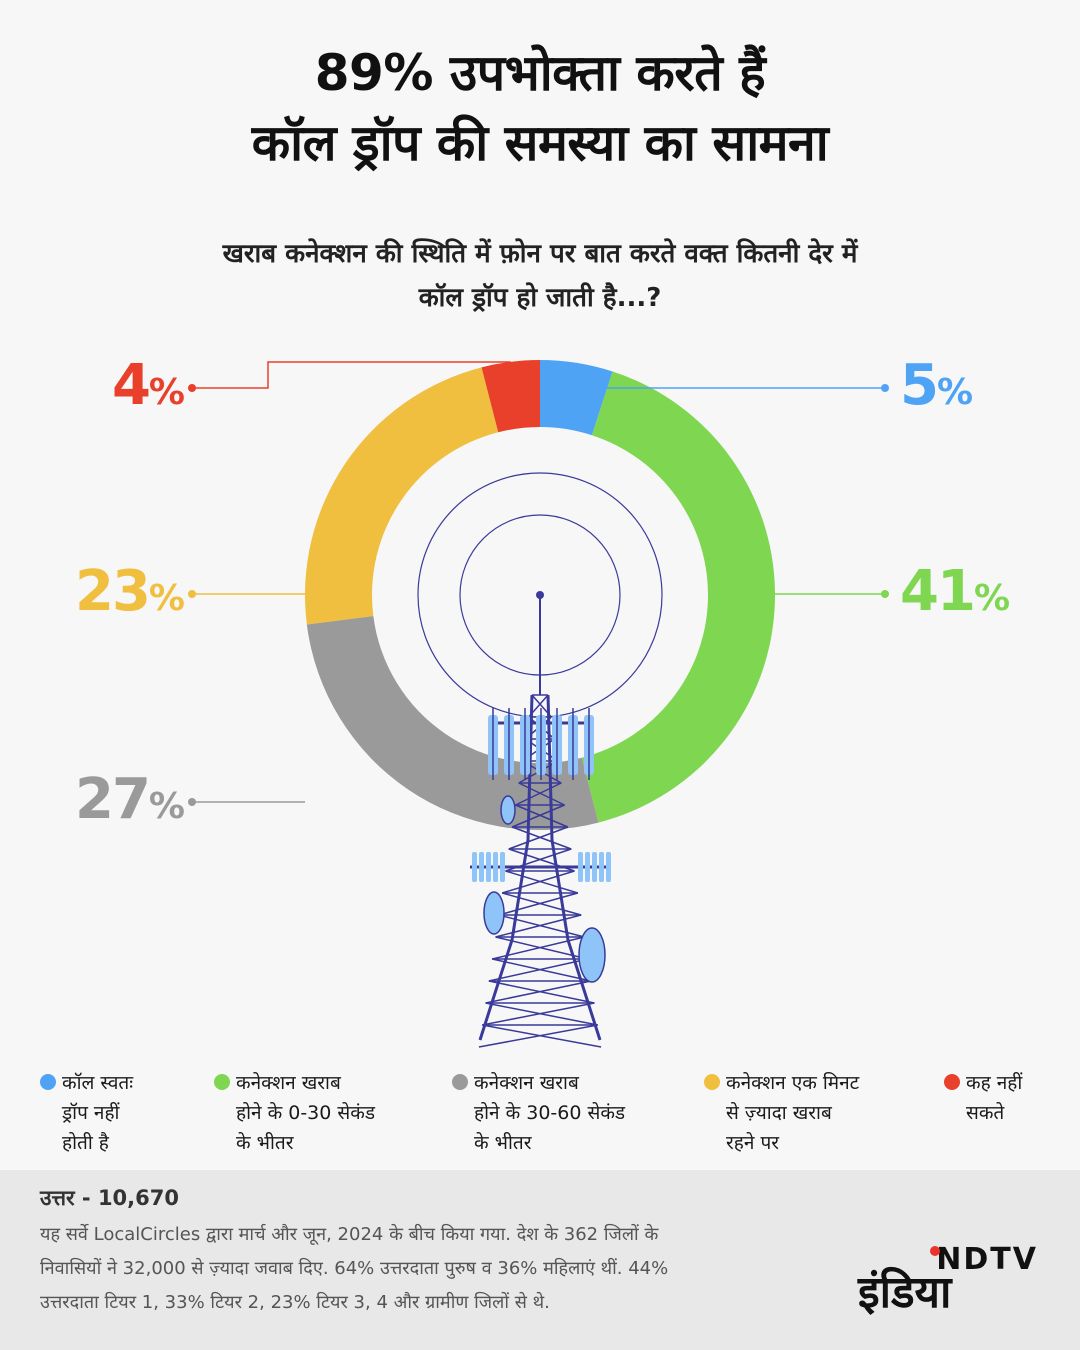 This screenshot has height=1350, width=1080. I want to click on legend-item-4: कह नहीं सकते, so click(983, 1098).